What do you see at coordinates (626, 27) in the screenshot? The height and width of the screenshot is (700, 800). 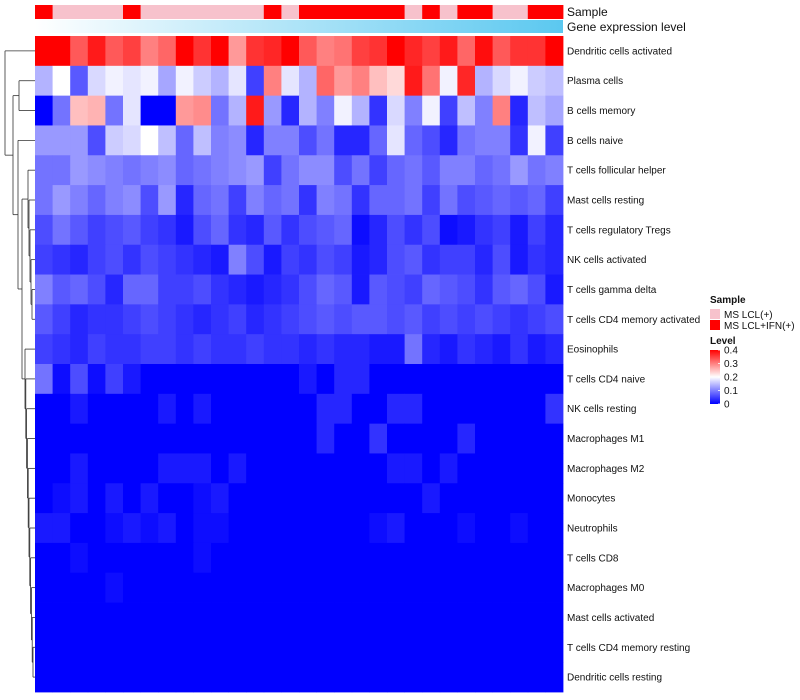 I see `expression-annotation-label: Gene expression level` at bounding box center [626, 27].